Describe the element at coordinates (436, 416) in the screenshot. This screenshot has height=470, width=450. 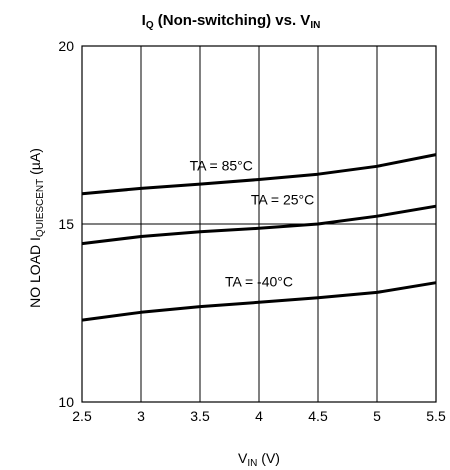
I see `x-tick-label-6: 5.5` at that location.